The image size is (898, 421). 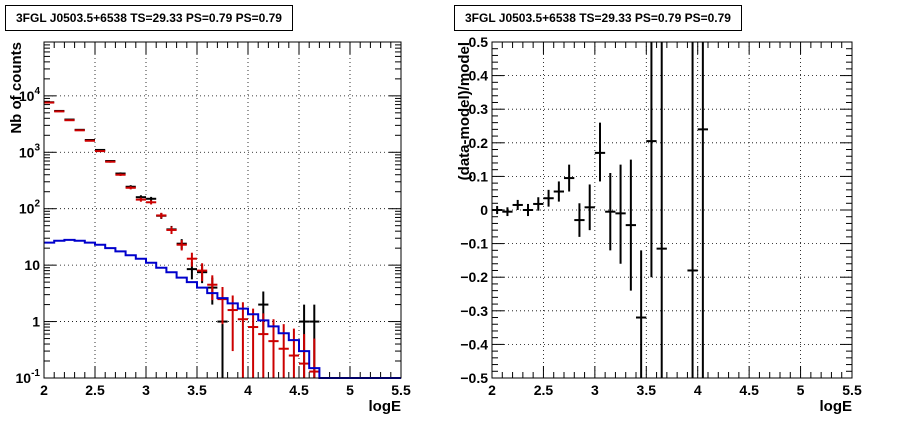 What do you see at coordinates (479, 42) in the screenshot?
I see `y-tick-label: 0.5` at bounding box center [479, 42].